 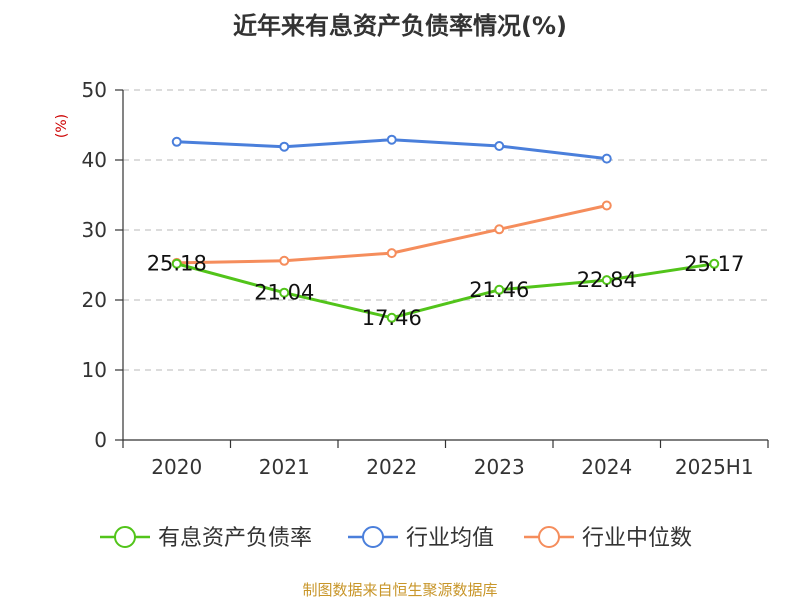 I want to click on legend: 有息资产负债率 行业均值 行业中位数, so click(x=396, y=538).